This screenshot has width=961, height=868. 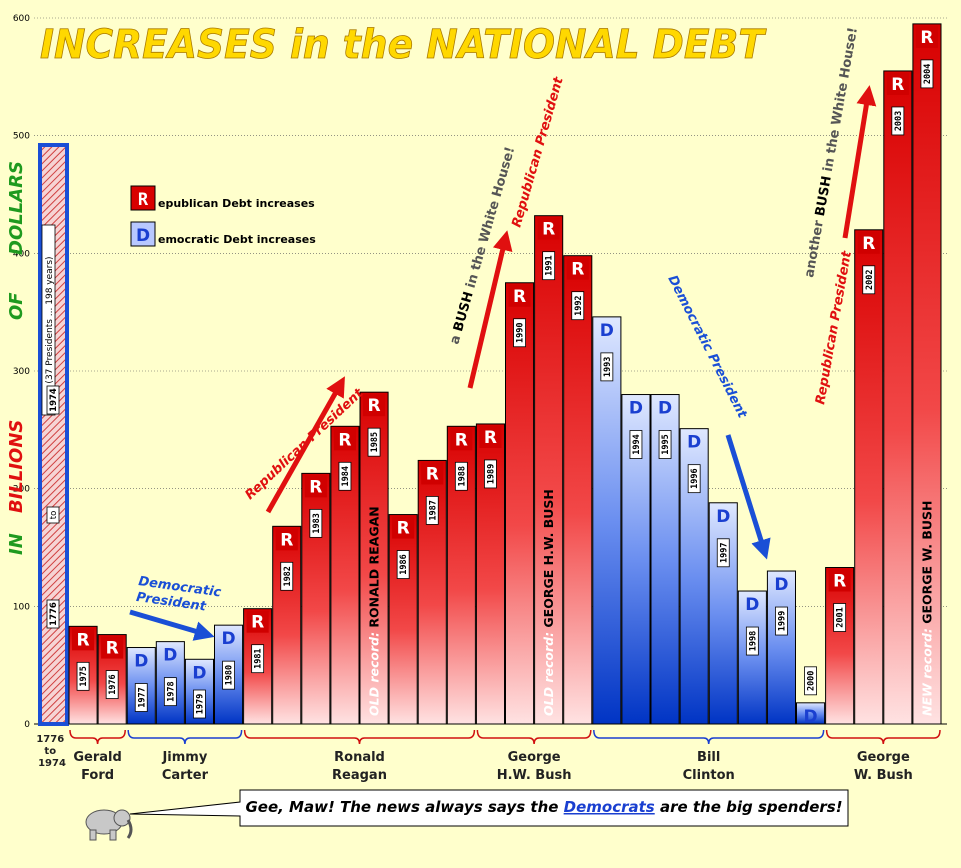 I want to click on bar-group-1988: R 1988, so click(x=461, y=575).